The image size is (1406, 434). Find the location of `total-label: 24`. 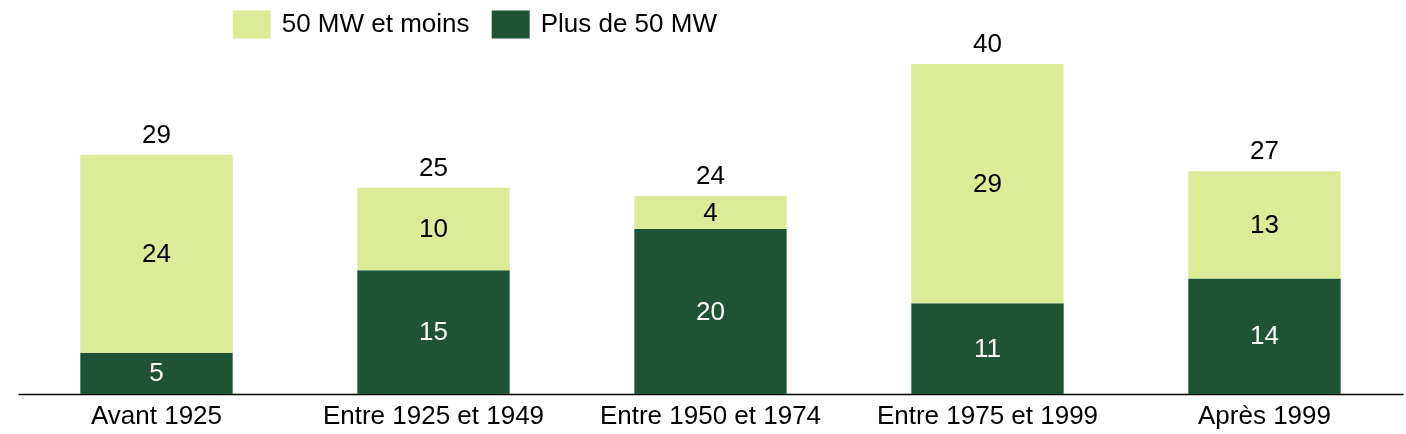

total-label: 24 is located at coordinates (710, 175).